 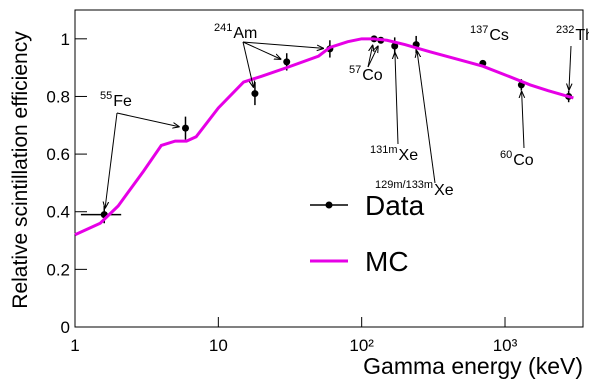 I want to click on annotation-sup: 57, so click(x=355, y=70).